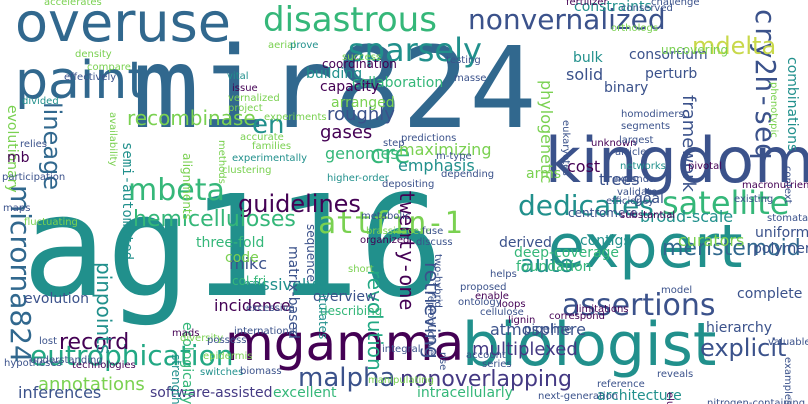  I want to click on word-malpha: malpha, so click(347, 378).